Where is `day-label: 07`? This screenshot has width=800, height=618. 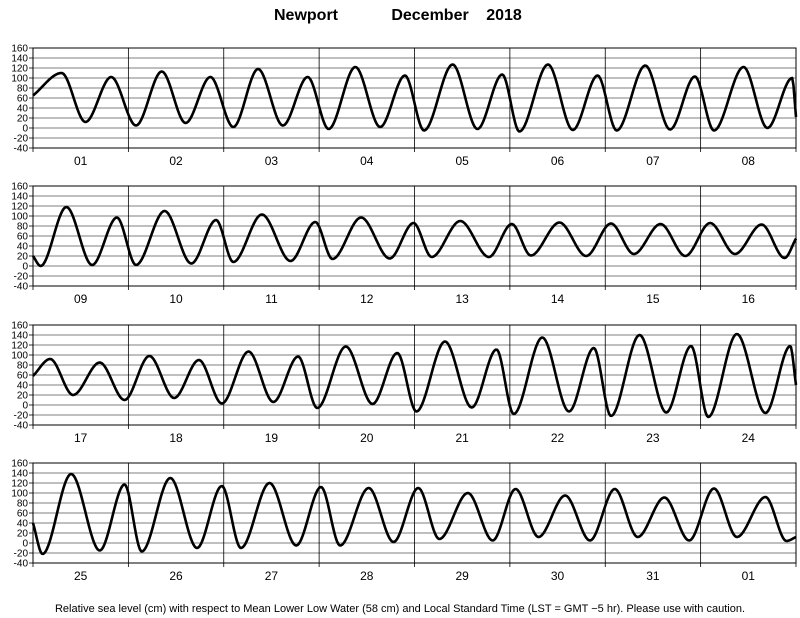 day-label: 07 is located at coordinates (653, 161).